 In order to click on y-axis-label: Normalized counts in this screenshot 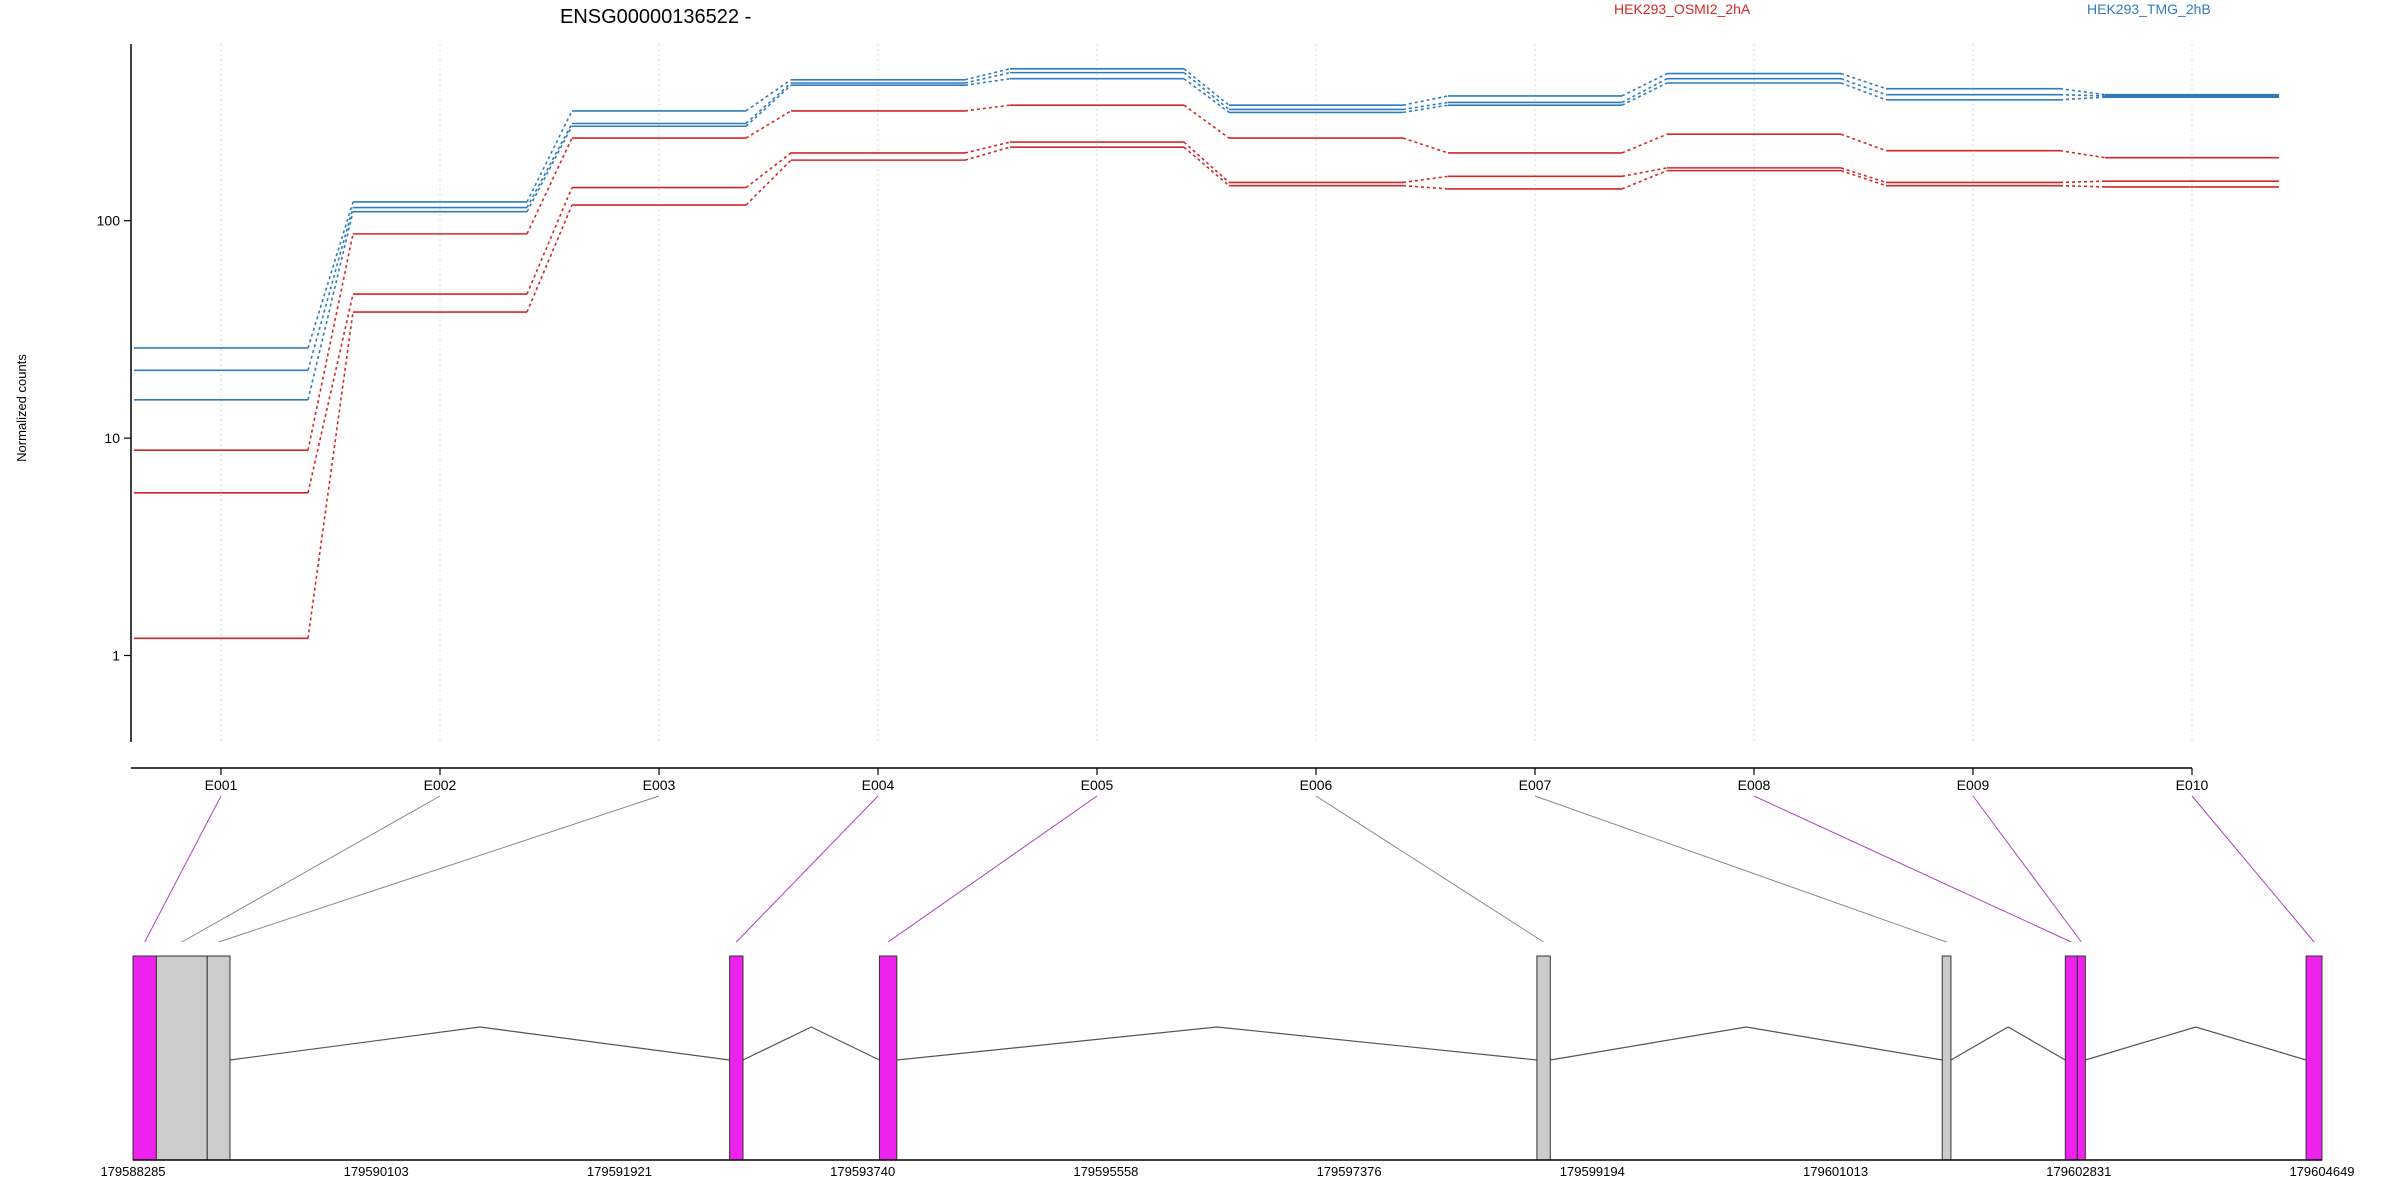, I will do `click(21, 408)`.